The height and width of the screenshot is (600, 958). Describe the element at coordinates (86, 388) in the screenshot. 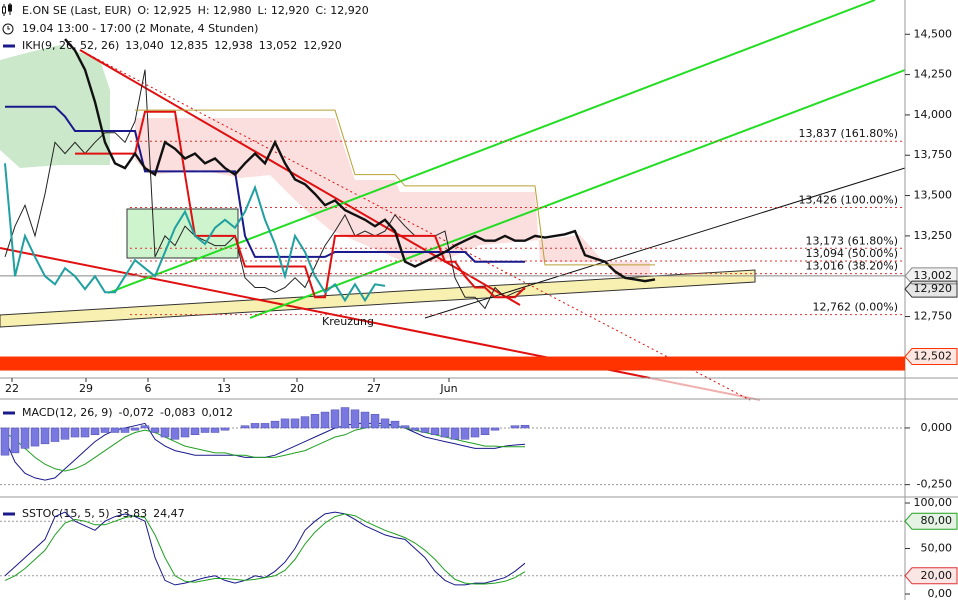

I see `x-tick-label: 29` at that location.